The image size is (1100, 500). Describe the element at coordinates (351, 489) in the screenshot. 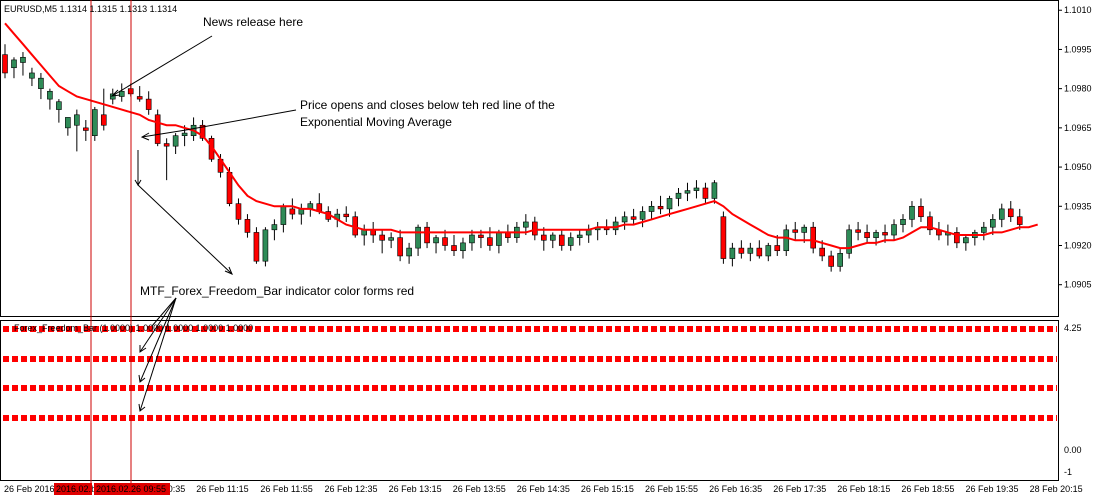

I see `x-tick-label: 26 Feb 12:35` at that location.